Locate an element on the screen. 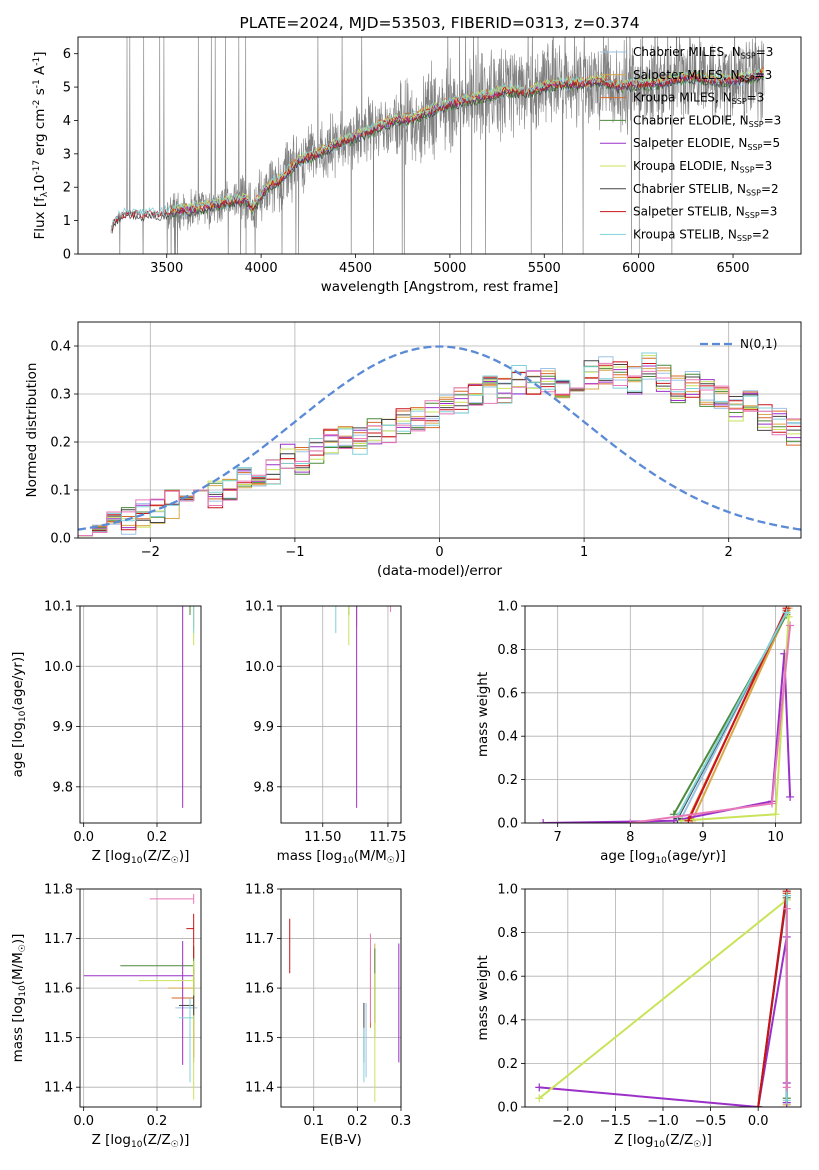 Image resolution: width=819 pixels, height=1170 pixels. x-tick-label: 5500 is located at coordinates (544, 268).